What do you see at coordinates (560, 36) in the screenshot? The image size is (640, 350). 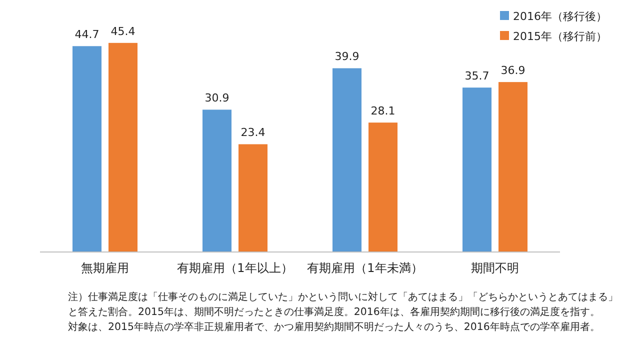 I see `legend-label: 2015年（移行前）` at bounding box center [560, 36].